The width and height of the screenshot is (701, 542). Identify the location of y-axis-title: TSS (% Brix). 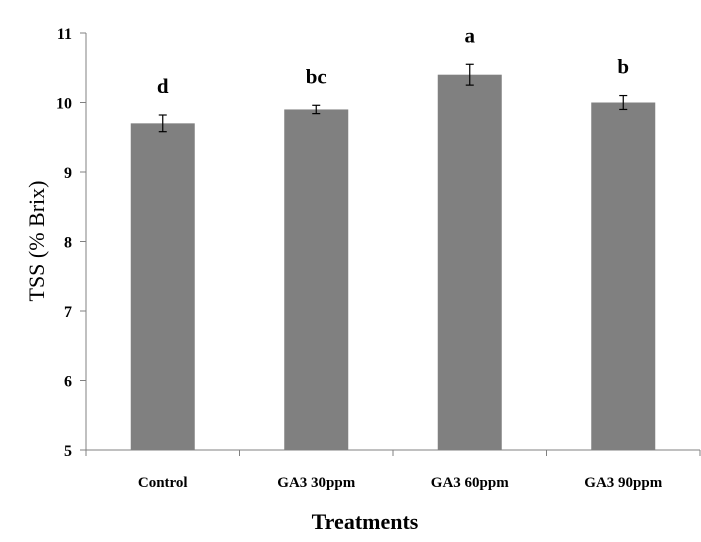
(36, 241).